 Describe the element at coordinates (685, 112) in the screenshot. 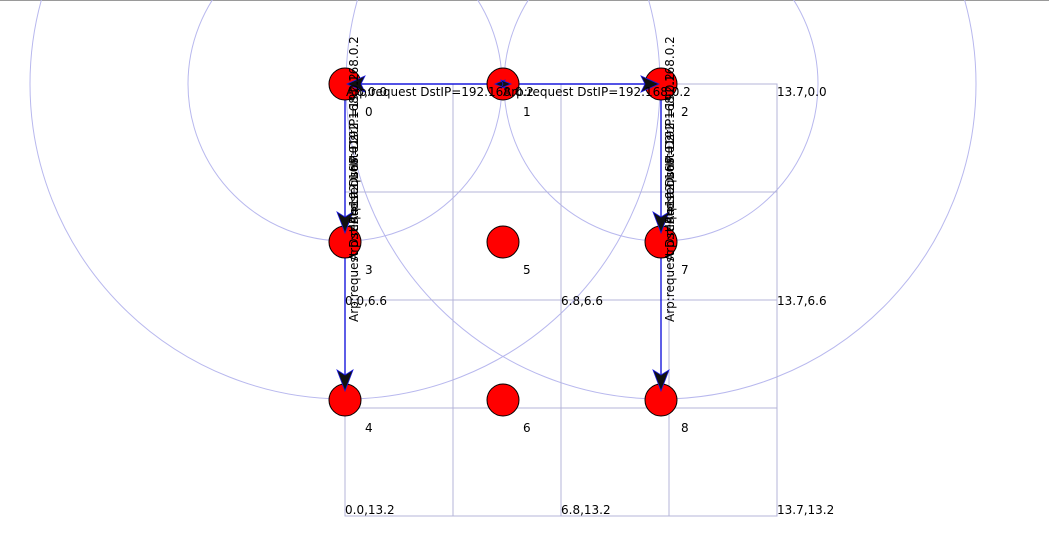

I see `node-label: 2` at that location.